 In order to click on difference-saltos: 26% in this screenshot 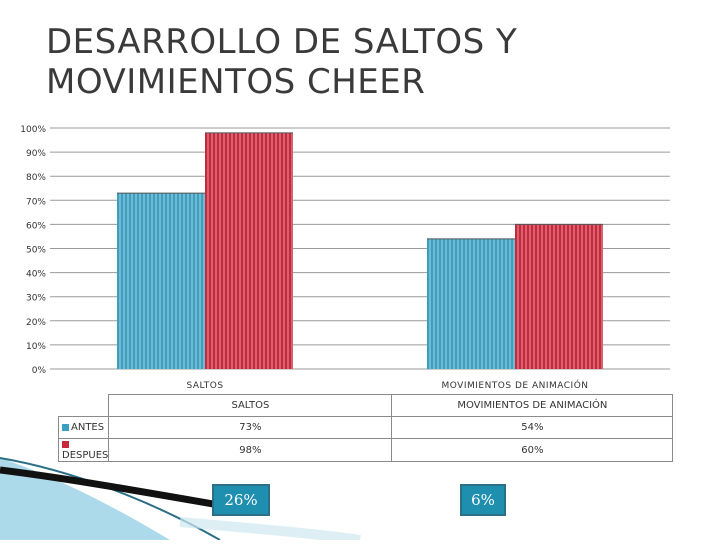, I will do `click(241, 500)`.